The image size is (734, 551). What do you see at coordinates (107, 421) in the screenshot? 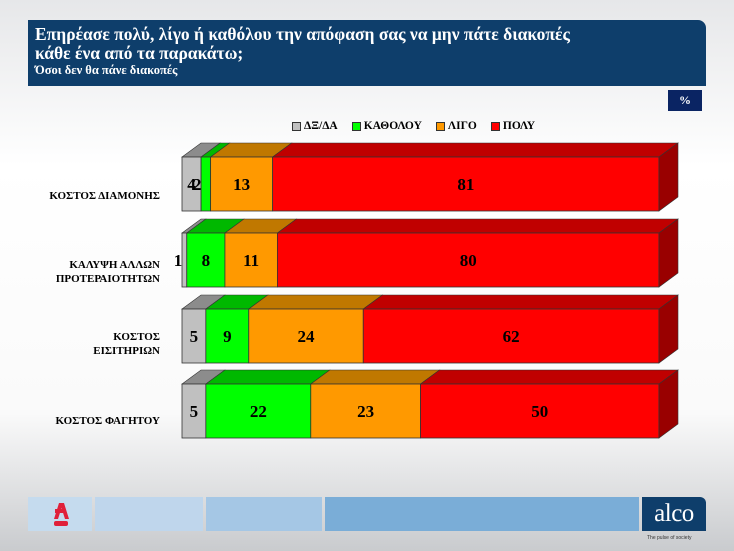
I see `category-label: ΚΟΣΤΟΣ ΦΑΓΗΤΟΥ` at bounding box center [107, 421].